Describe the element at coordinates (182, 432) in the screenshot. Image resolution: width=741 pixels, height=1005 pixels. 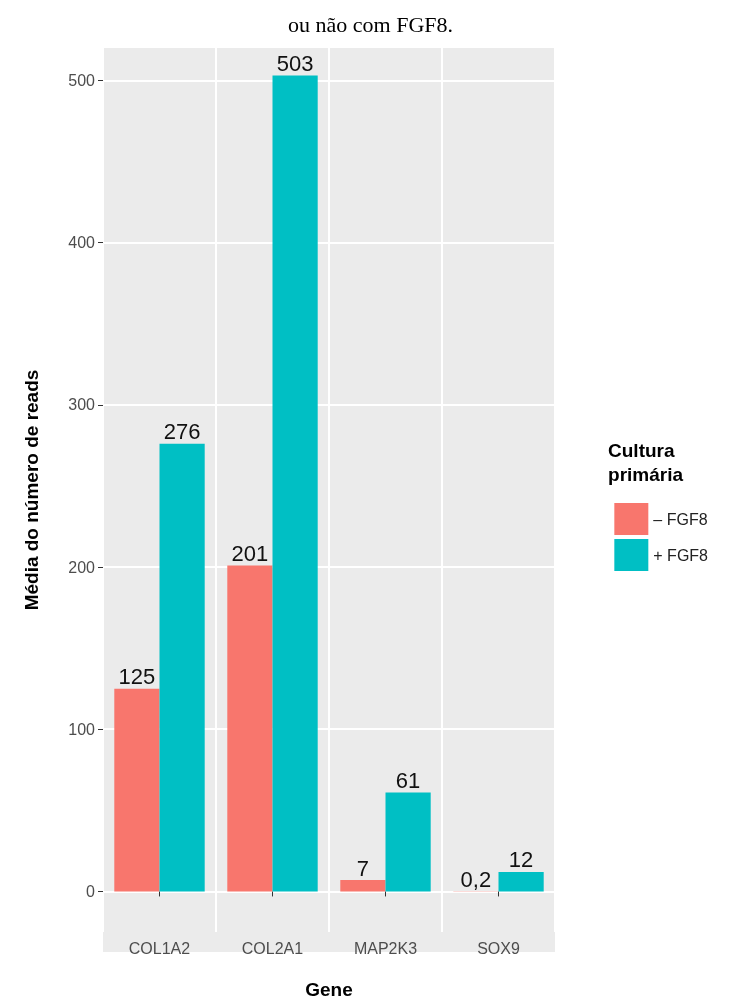
I see `data-label: 276` at that location.